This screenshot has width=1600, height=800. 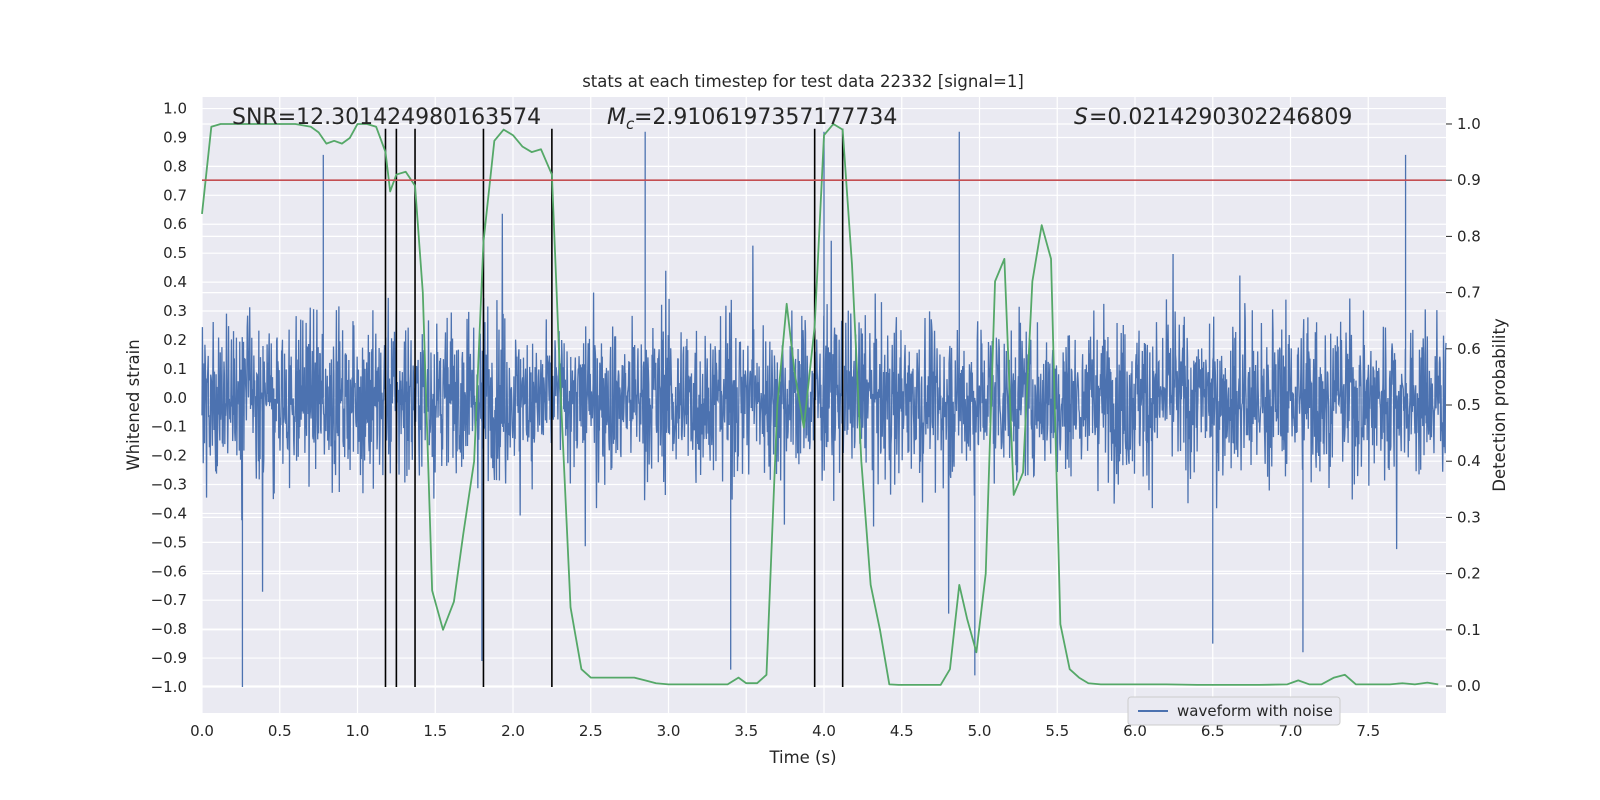 What do you see at coordinates (1469, 574) in the screenshot?
I see `y2-tick-label: 0.2` at bounding box center [1469, 574].